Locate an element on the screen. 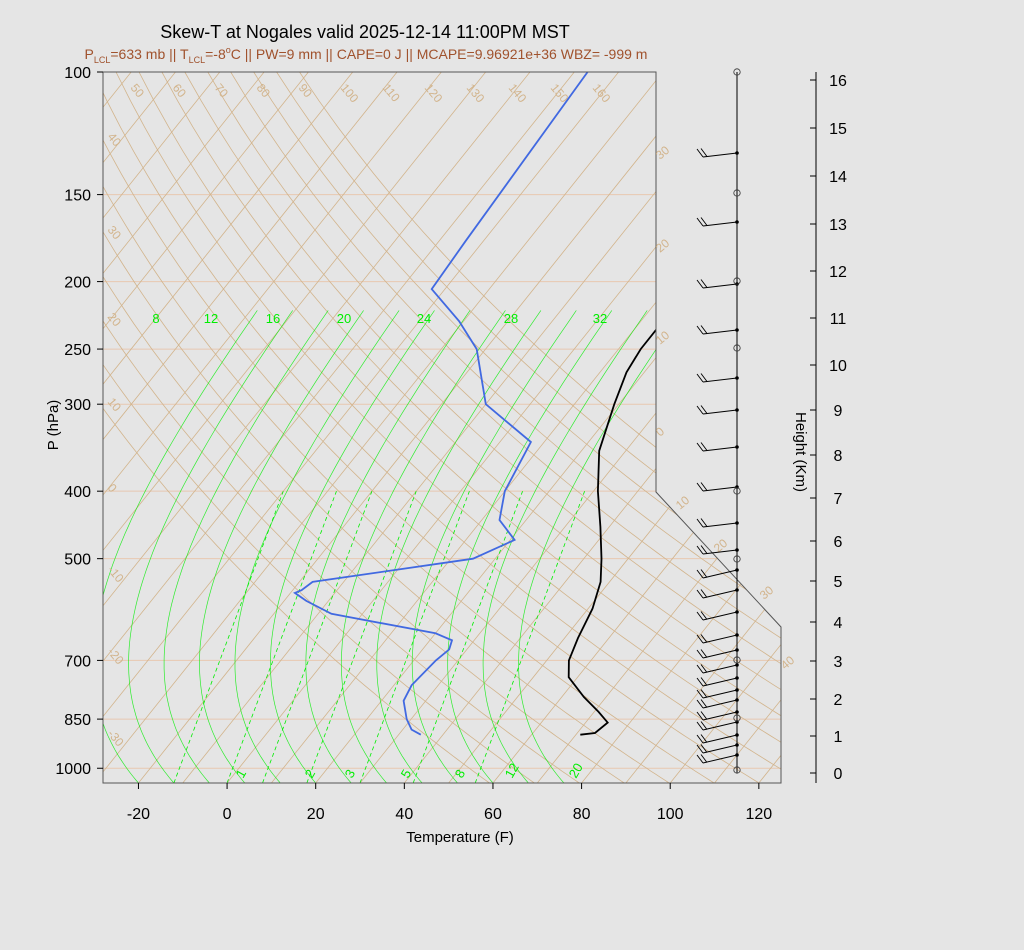 This screenshot has height=950, width=1024. height-tick-label: 11 is located at coordinates (838, 319).